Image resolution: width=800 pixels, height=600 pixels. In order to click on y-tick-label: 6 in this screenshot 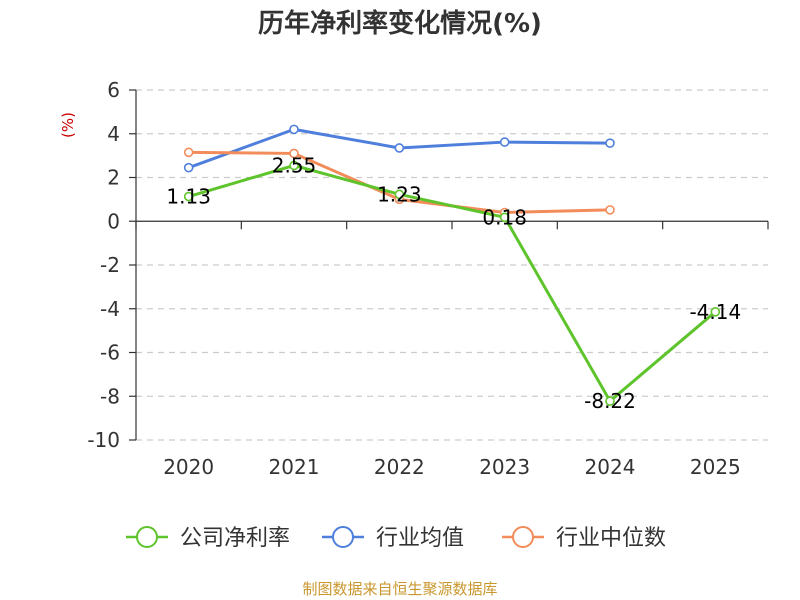, I will do `click(113, 90)`.